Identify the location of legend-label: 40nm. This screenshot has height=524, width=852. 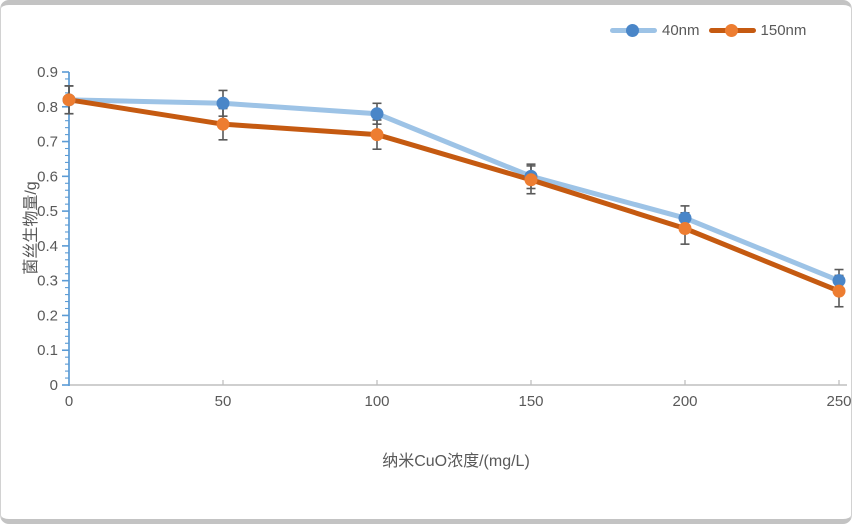
(681, 30).